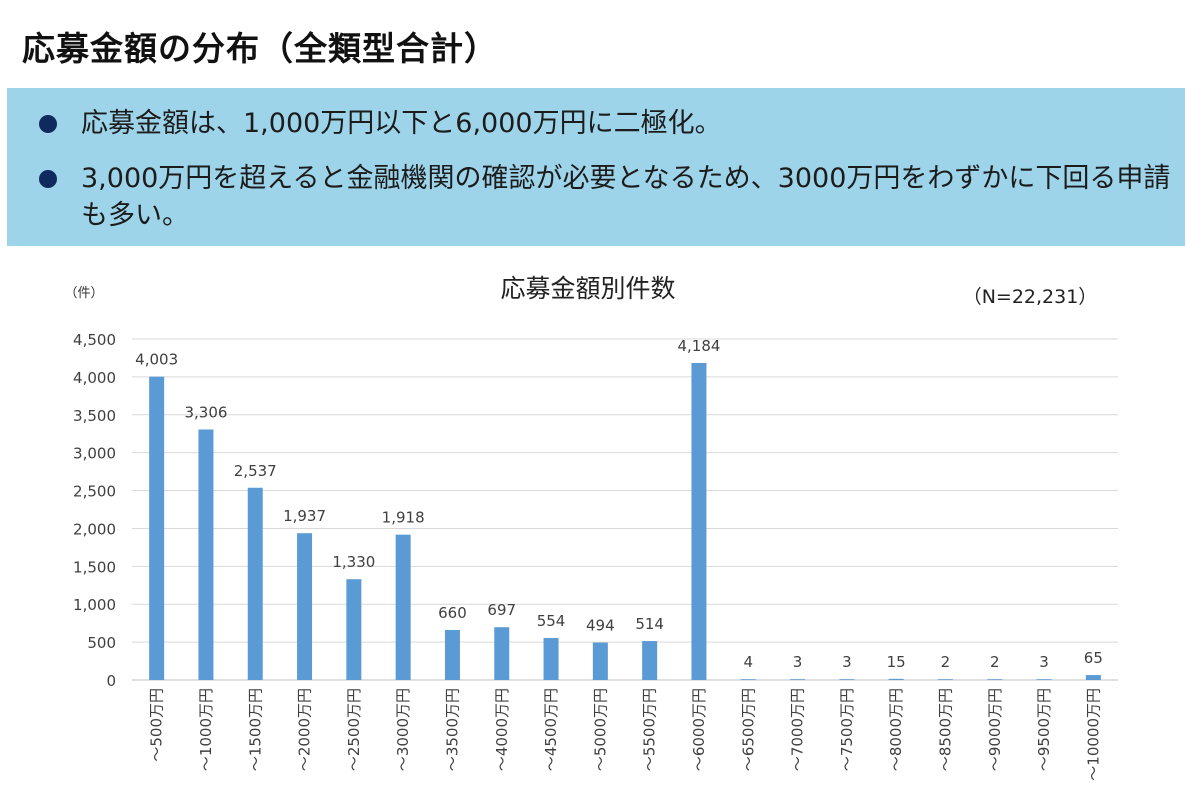 The height and width of the screenshot is (802, 1187). What do you see at coordinates (995, 729) in the screenshot?
I see `x-tick-label: ～9000万円` at bounding box center [995, 729].